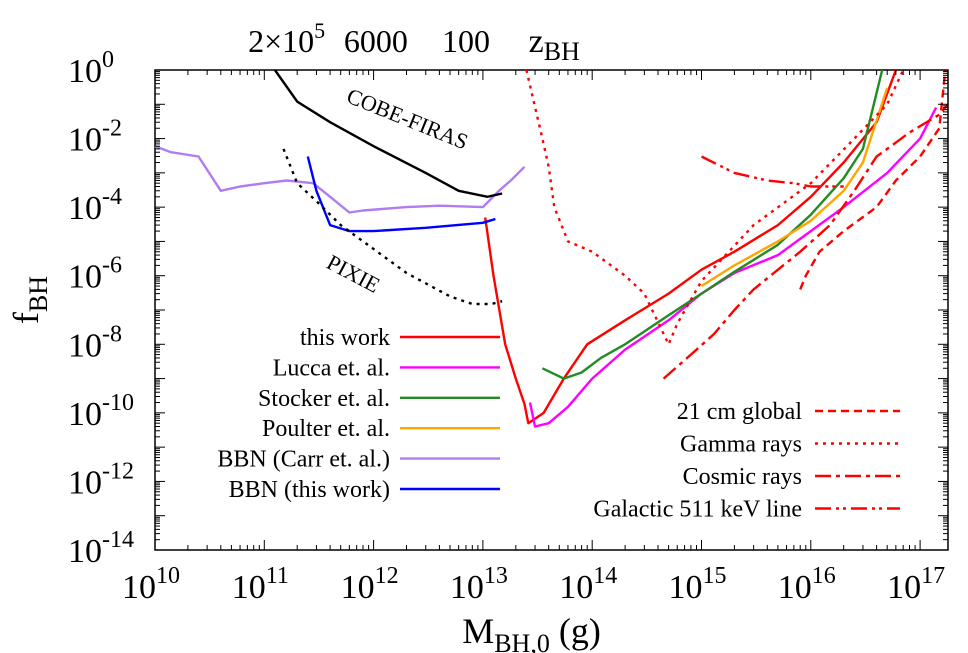  What do you see at coordinates (326, 429) in the screenshot?
I see `legend-label: Poulter et. al.` at bounding box center [326, 429].